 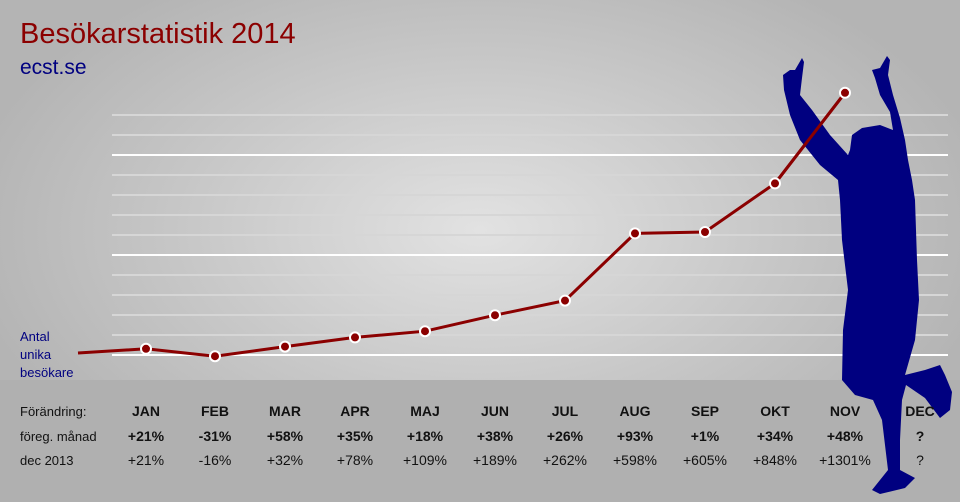 I want to click on prev-month-change: +1%, so click(x=705, y=436).